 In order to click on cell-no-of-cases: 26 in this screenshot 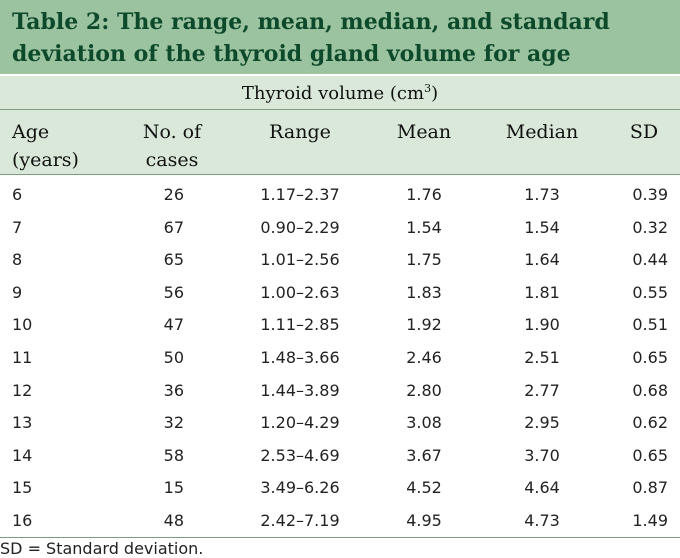, I will do `click(173, 194)`.